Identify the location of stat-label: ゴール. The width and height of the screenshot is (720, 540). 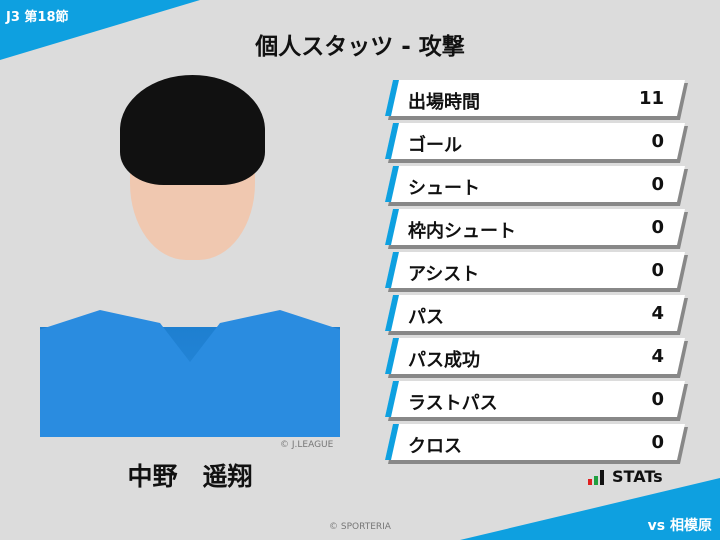
(435, 145).